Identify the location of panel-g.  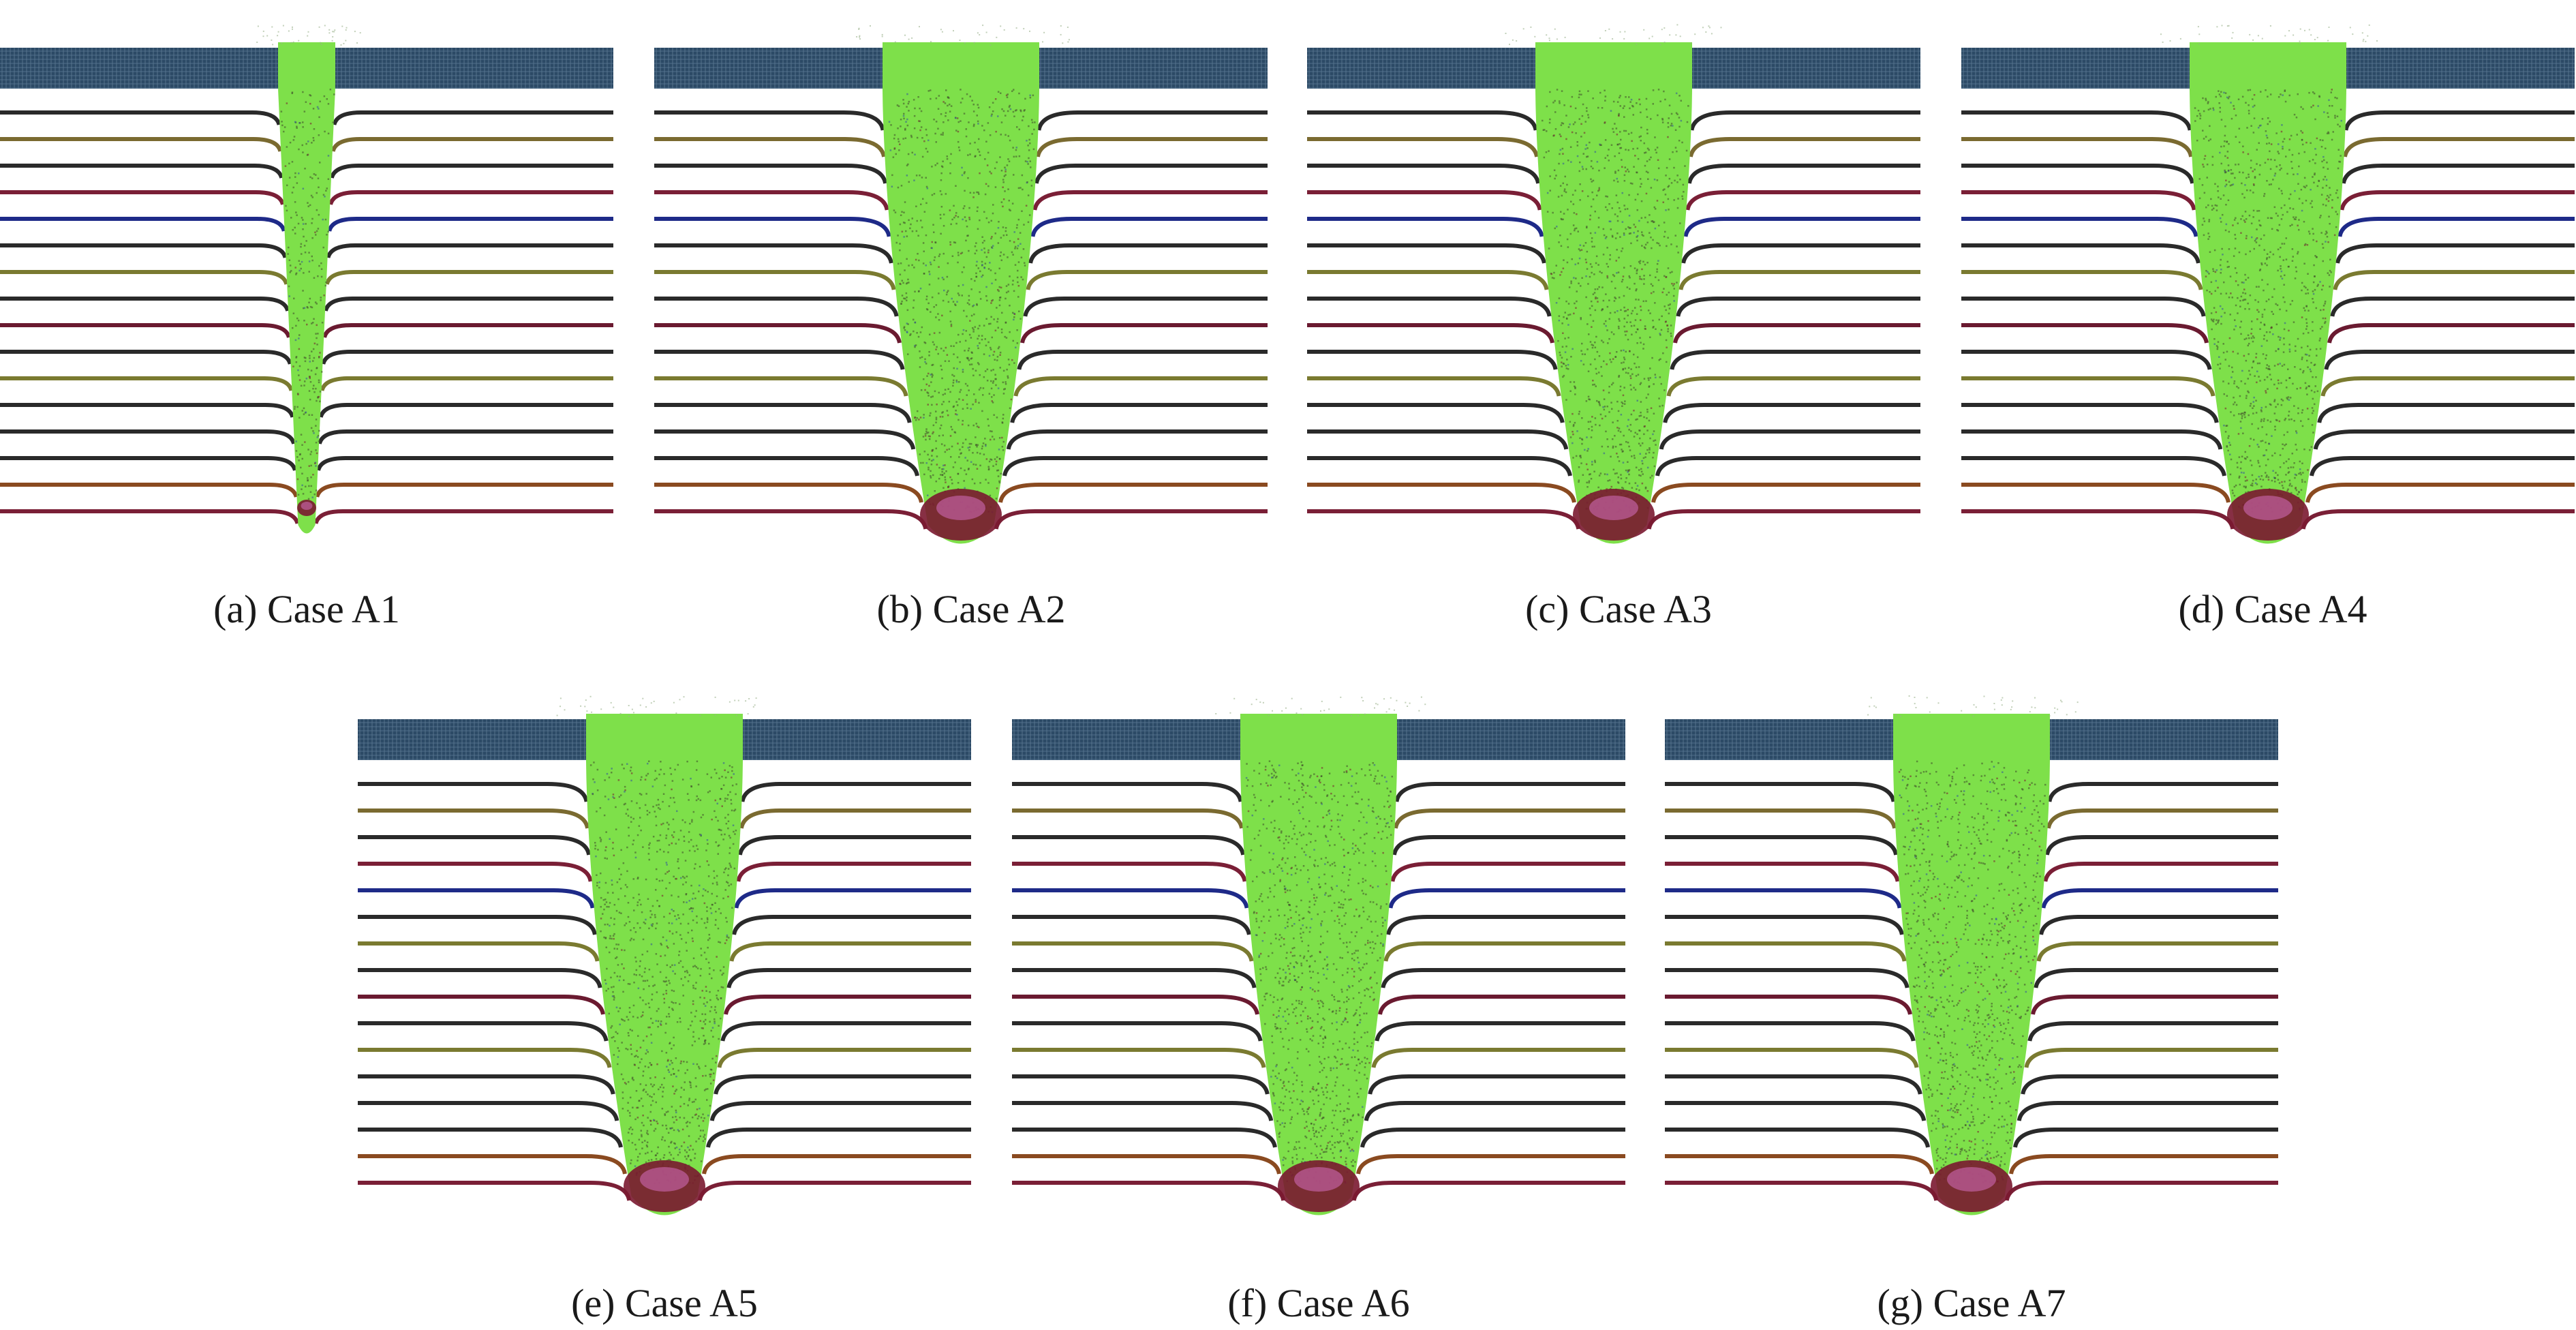
(1972, 975).